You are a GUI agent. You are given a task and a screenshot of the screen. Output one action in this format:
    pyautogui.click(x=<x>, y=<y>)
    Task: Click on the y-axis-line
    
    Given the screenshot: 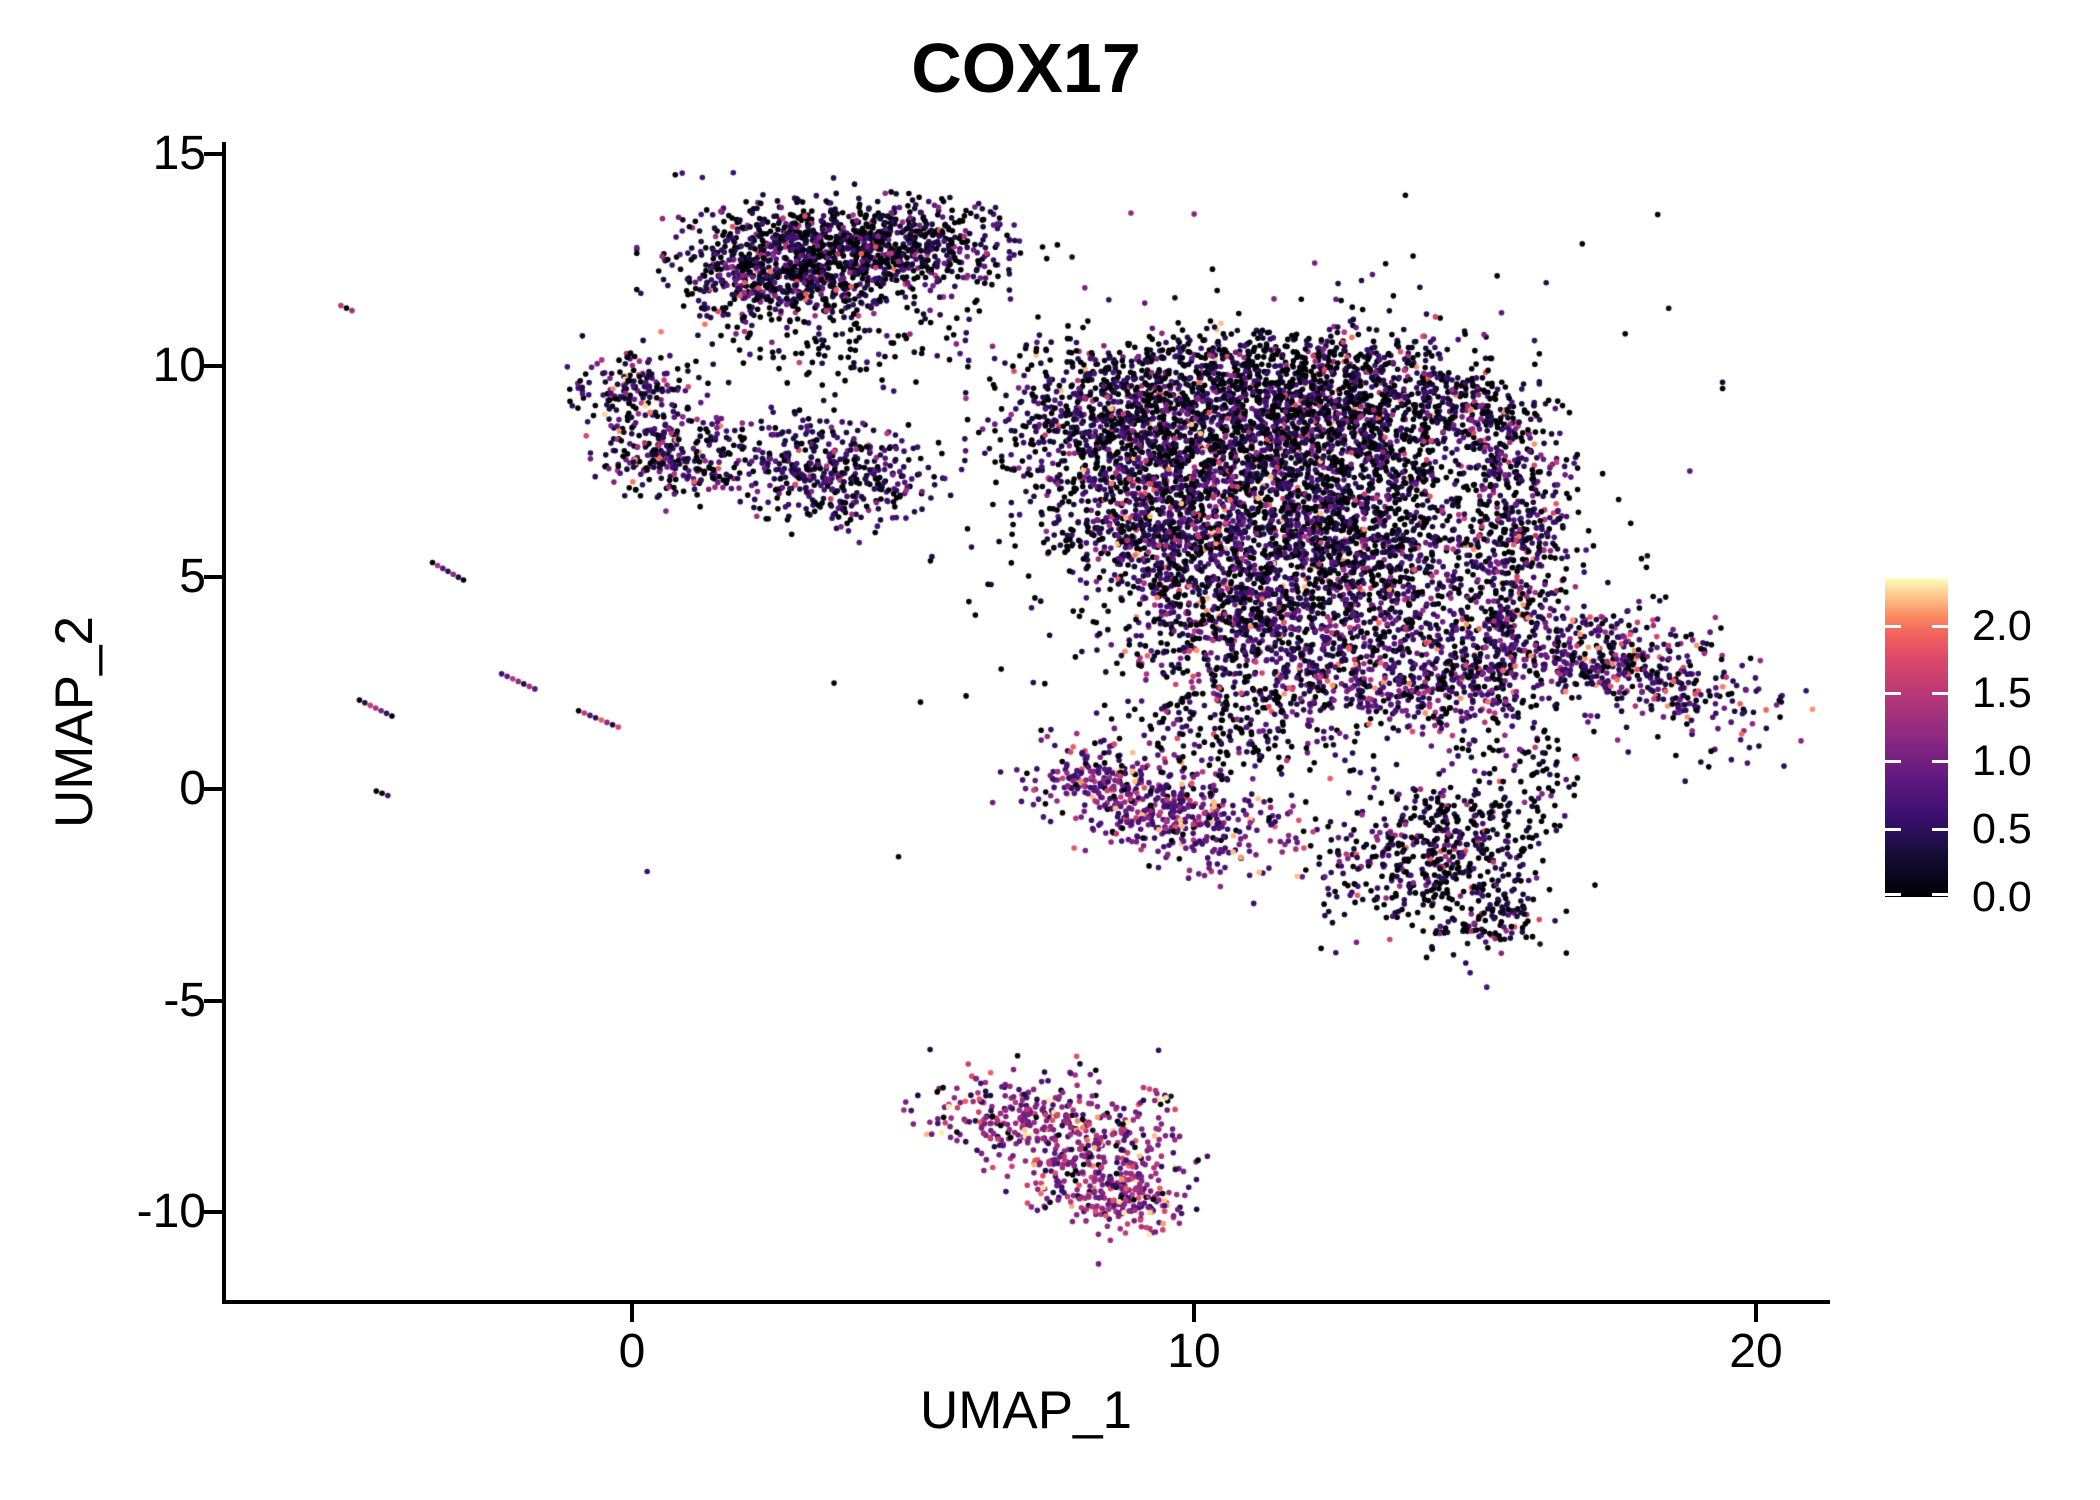 What is the action you would take?
    pyautogui.click(x=224, y=723)
    